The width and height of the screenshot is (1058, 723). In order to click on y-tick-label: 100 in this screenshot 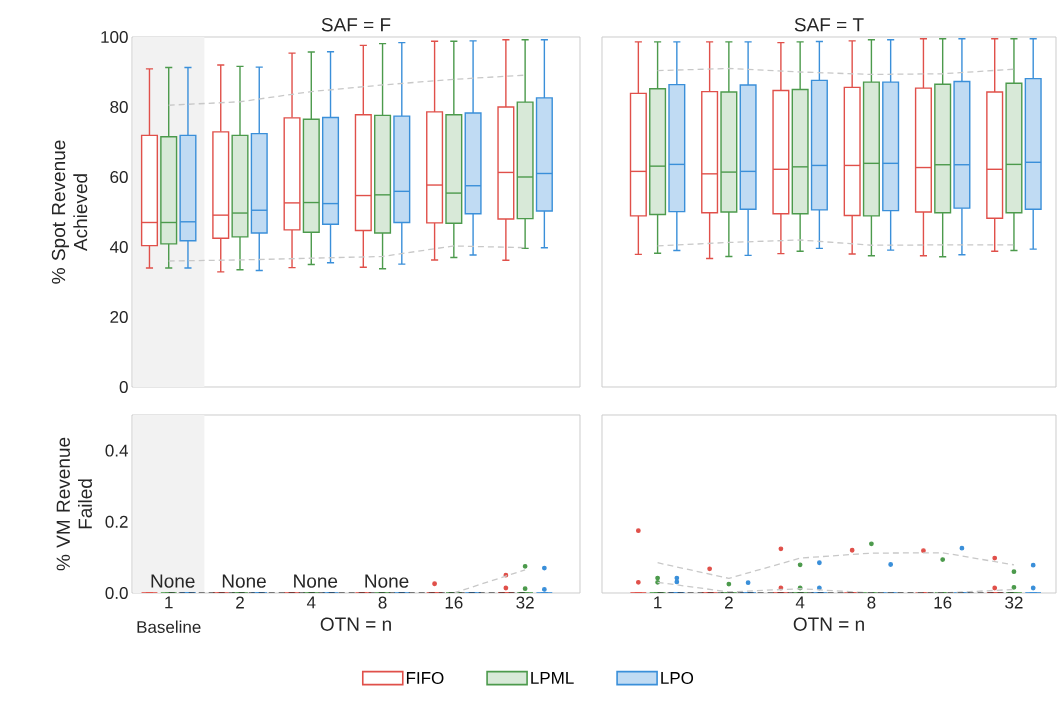, I will do `click(114, 37)`.